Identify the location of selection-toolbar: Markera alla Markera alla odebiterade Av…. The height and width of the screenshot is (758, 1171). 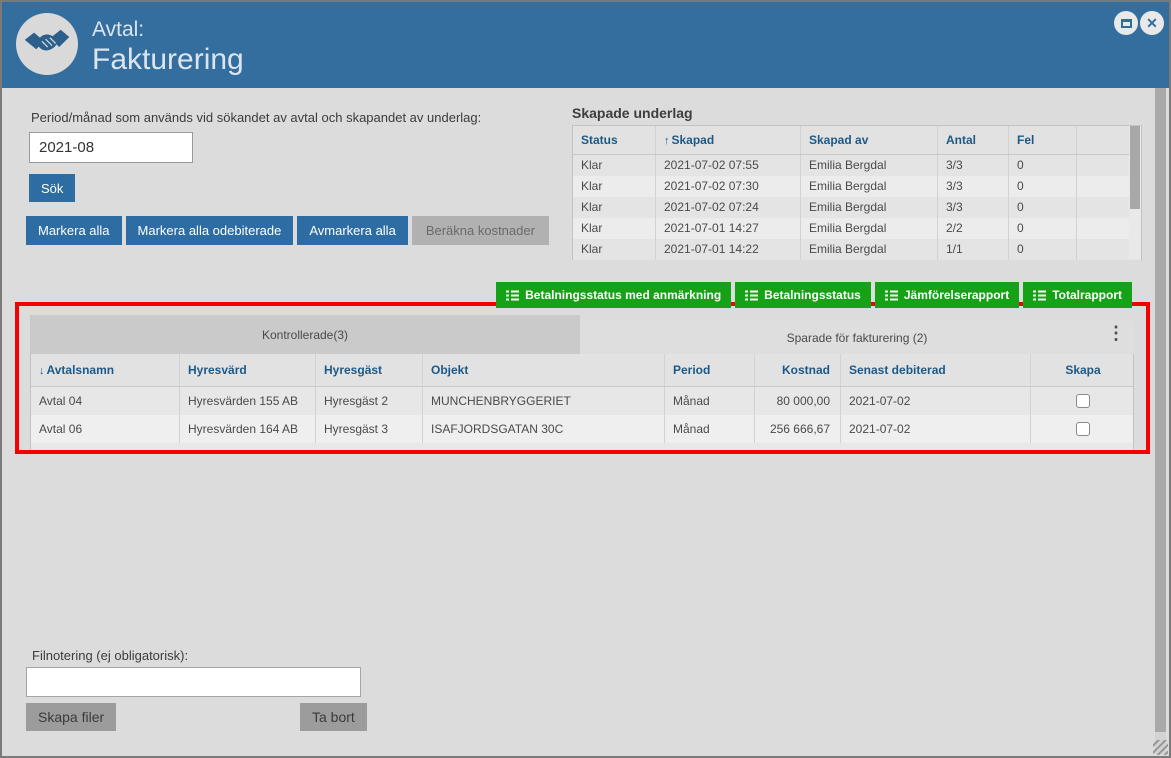
(287, 230).